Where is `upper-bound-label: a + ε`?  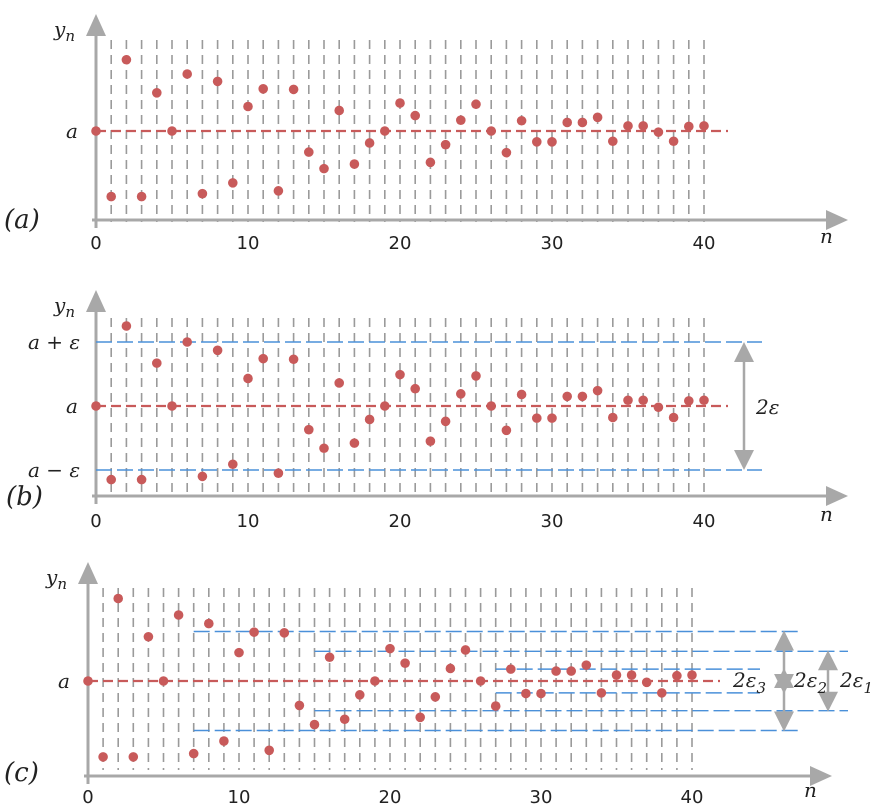
upper-bound-label: a + ε is located at coordinates (54, 342).